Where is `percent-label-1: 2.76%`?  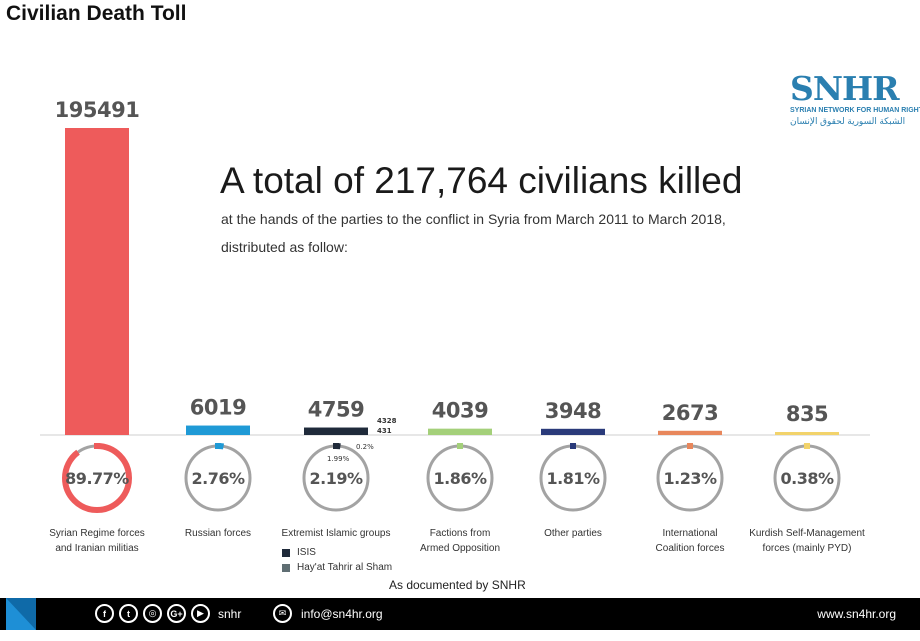 percent-label-1: 2.76% is located at coordinates (217, 478).